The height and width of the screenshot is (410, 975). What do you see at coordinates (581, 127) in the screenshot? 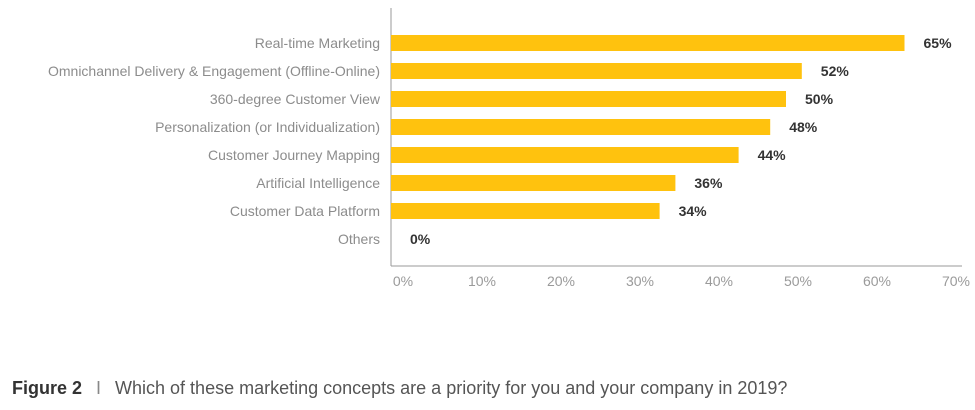
I see `bar-personalization-or-individualization` at bounding box center [581, 127].